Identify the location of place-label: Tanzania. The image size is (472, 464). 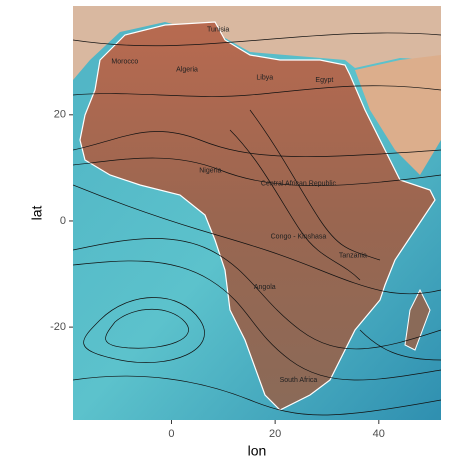
(353, 255).